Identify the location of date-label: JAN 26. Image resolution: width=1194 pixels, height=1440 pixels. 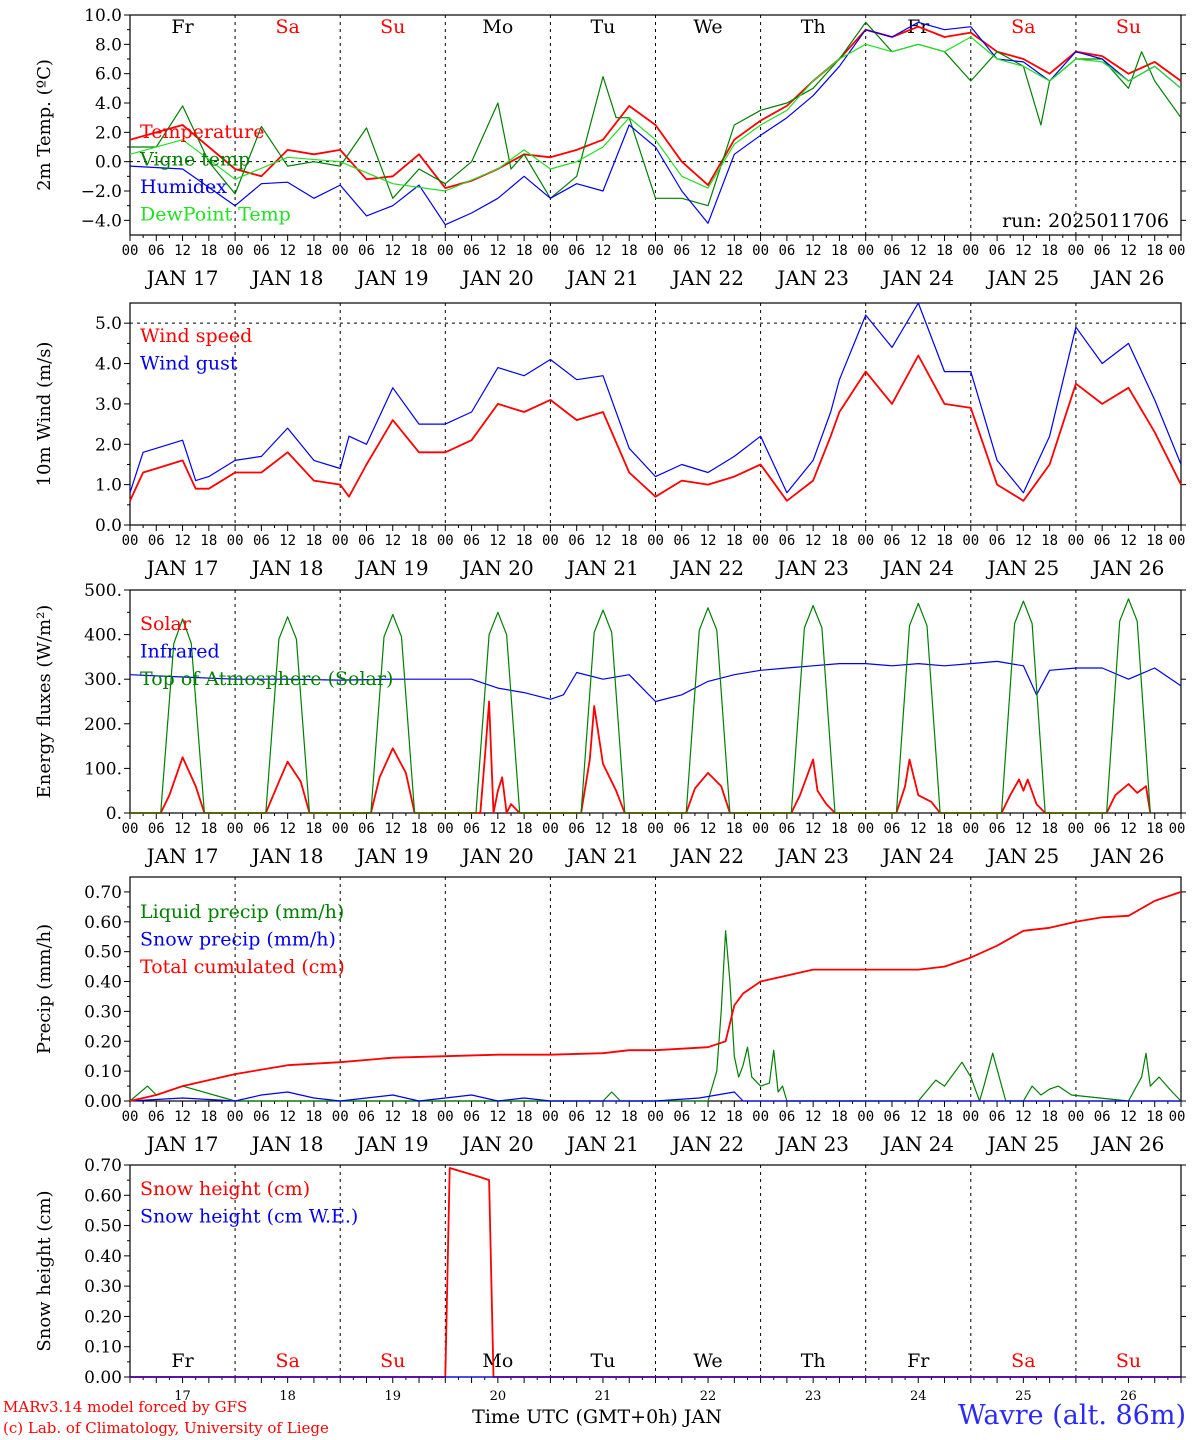
(1128, 278).